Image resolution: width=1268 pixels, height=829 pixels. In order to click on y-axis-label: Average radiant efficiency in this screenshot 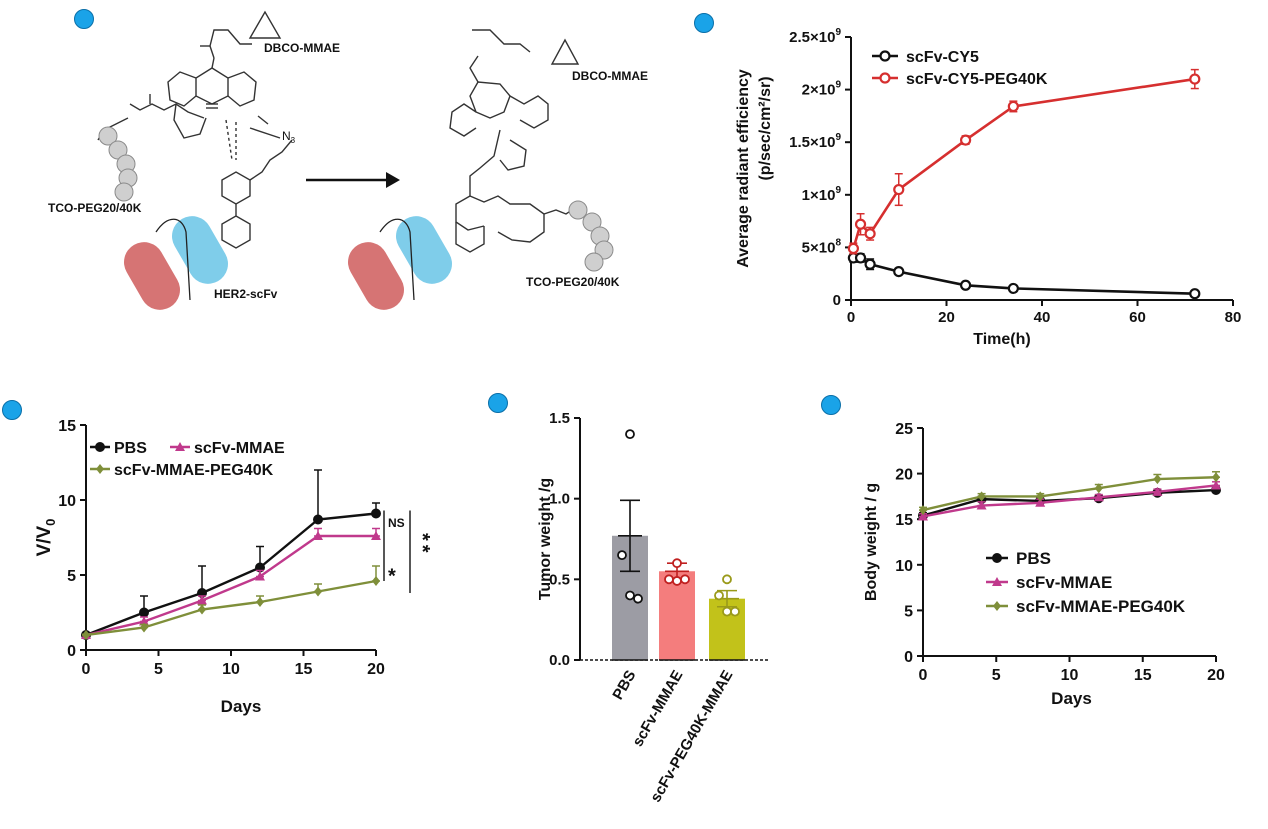, I will do `click(743, 168)`.